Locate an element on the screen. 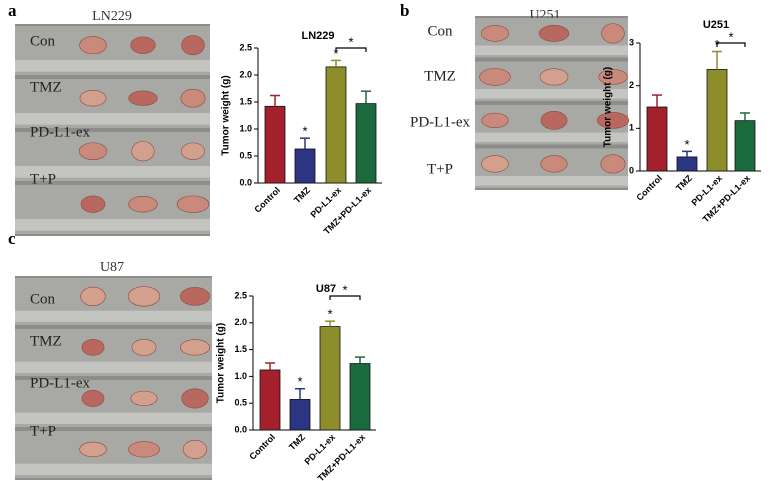 The height and width of the screenshot is (481, 784). y-tick-label: 3 is located at coordinates (631, 42).